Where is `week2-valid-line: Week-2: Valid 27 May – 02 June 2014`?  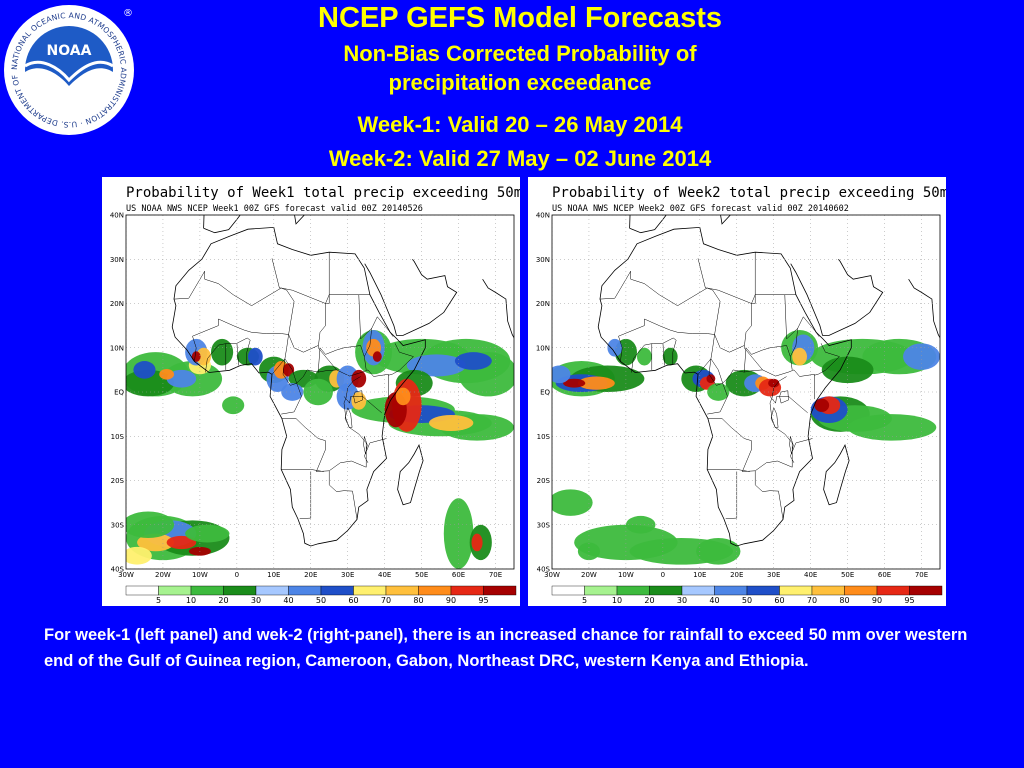 week2-valid-line: Week-2: Valid 27 May – 02 June 2014 is located at coordinates (520, 158).